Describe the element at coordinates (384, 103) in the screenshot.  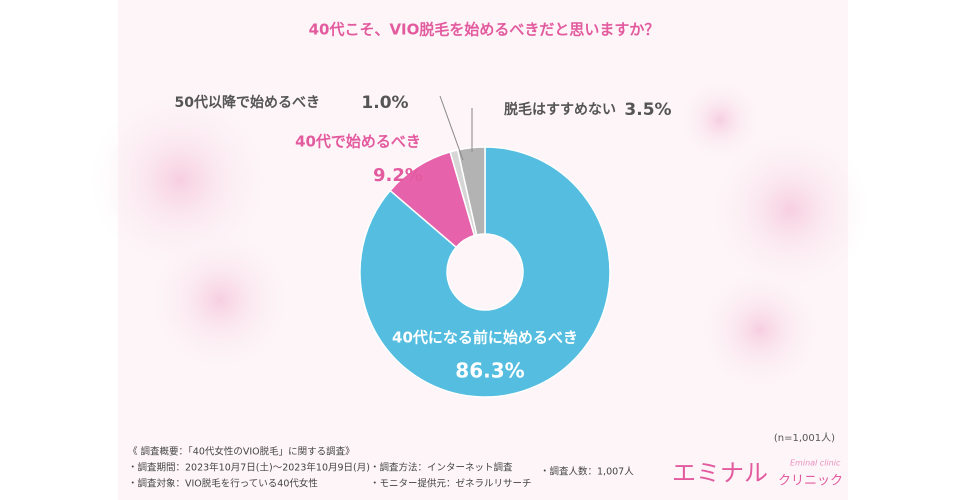
I see `slice-value: 1.0%` at that location.